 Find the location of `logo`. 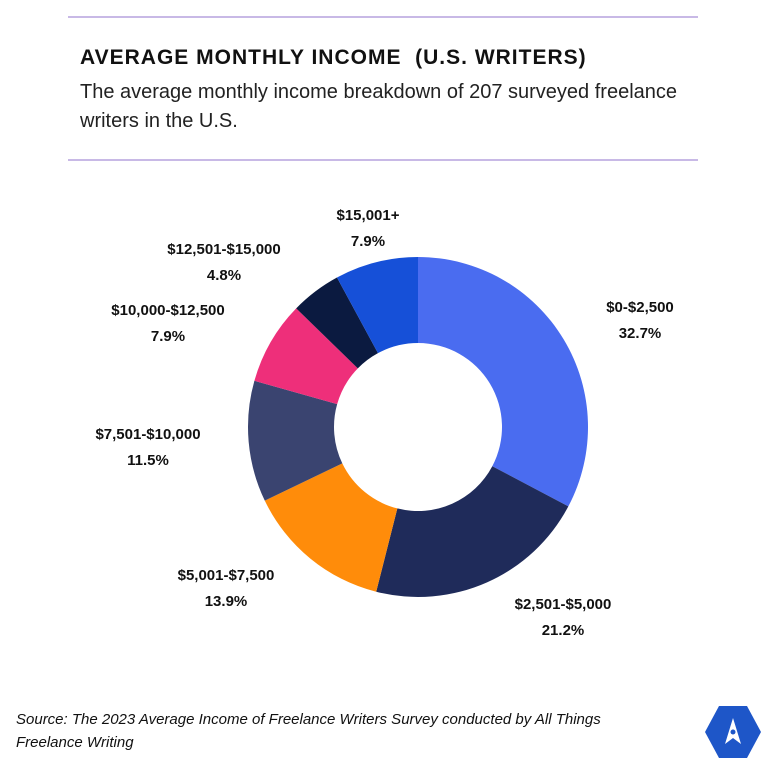

logo is located at coordinates (733, 732).